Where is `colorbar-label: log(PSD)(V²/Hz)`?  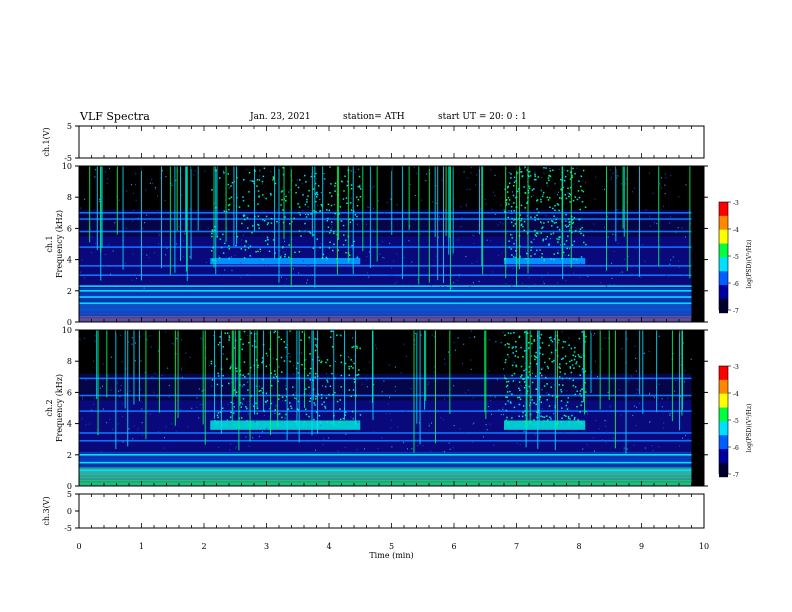
colorbar-label: log(PSD)(V²/Hz) is located at coordinates (749, 428).